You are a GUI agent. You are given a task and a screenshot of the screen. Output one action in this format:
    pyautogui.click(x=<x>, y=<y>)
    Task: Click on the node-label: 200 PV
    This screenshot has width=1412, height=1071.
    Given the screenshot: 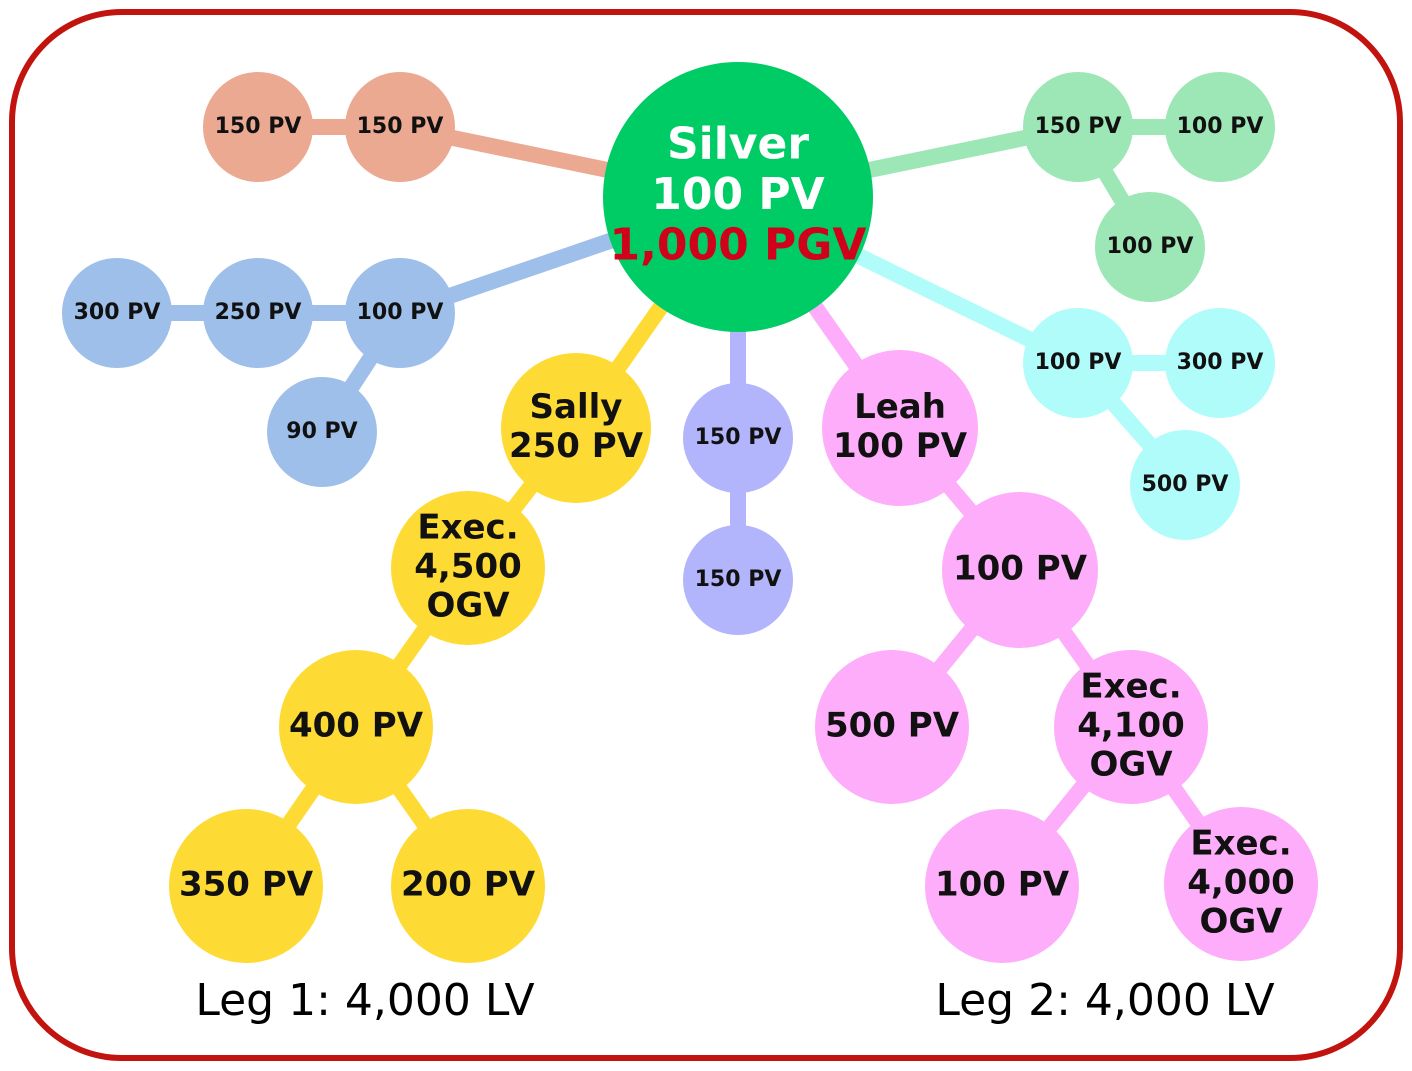 What is the action you would take?
    pyautogui.click(x=468, y=885)
    